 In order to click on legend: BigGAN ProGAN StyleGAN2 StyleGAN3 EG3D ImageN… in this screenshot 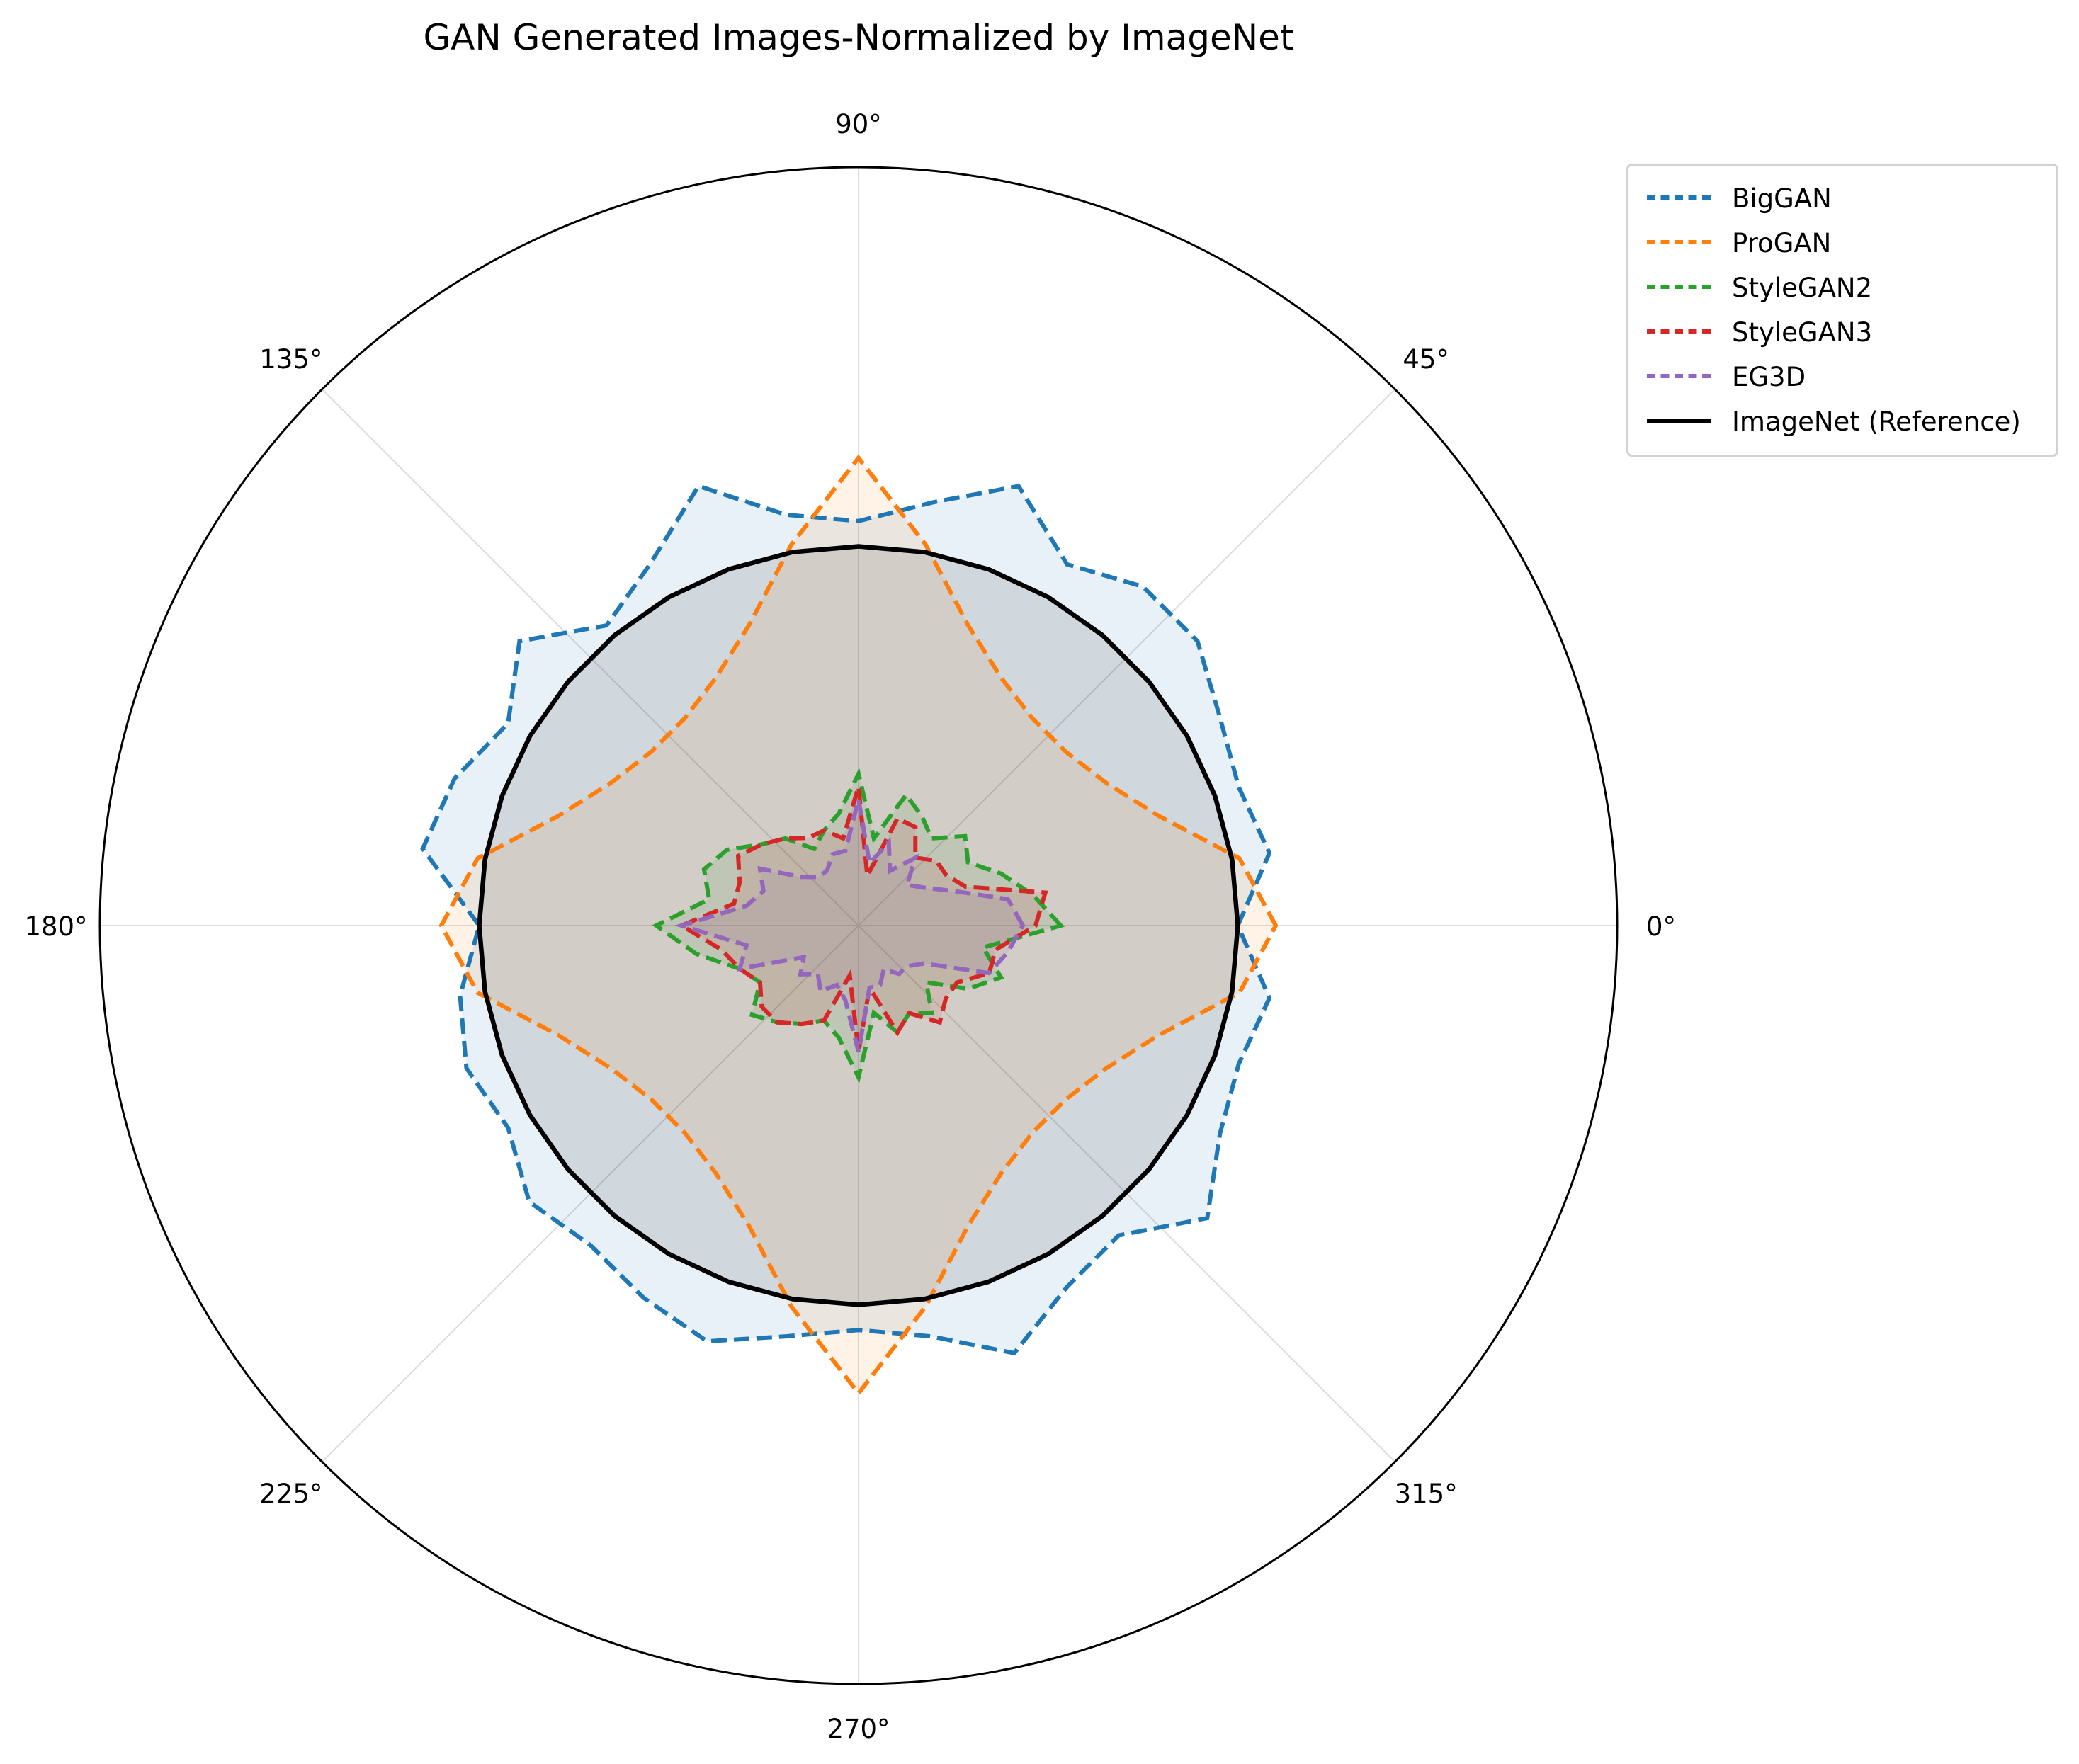, I will do `click(1842, 310)`.